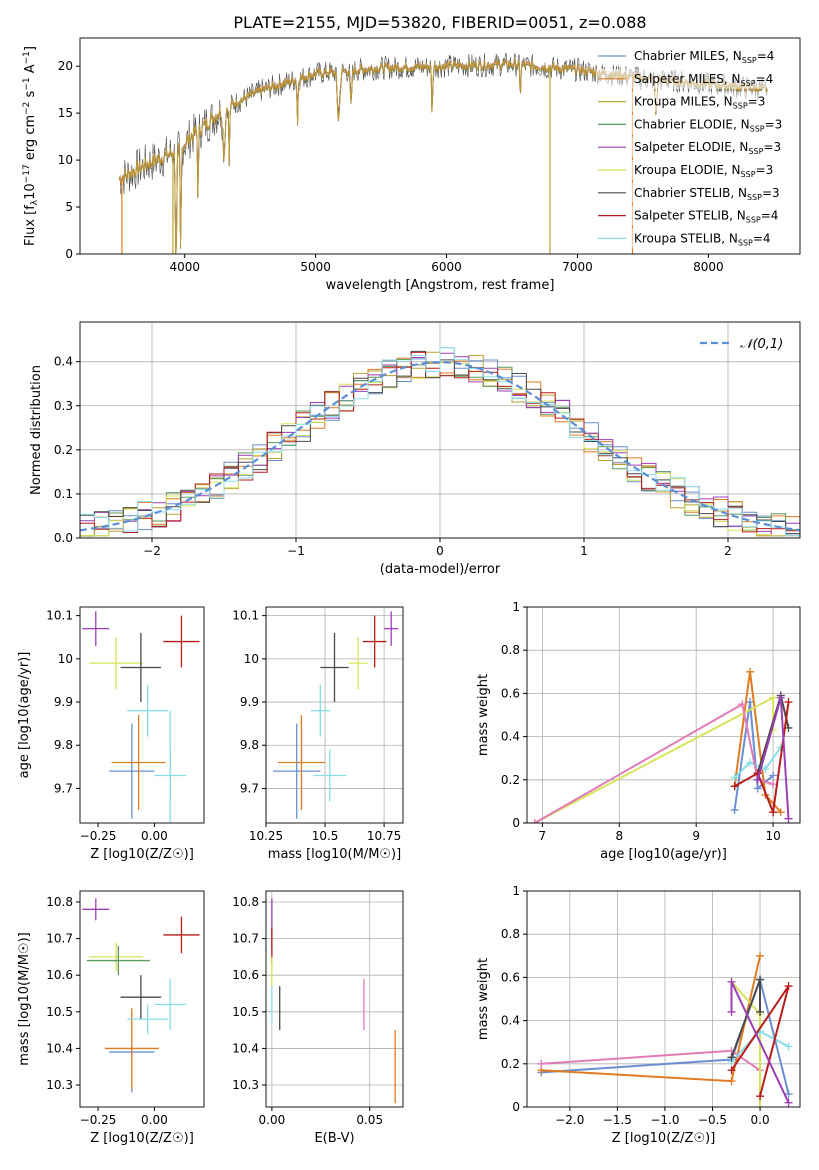 The height and width of the screenshot is (1170, 819). I want to click on y-label-part: Flux [f, so click(30, 225).